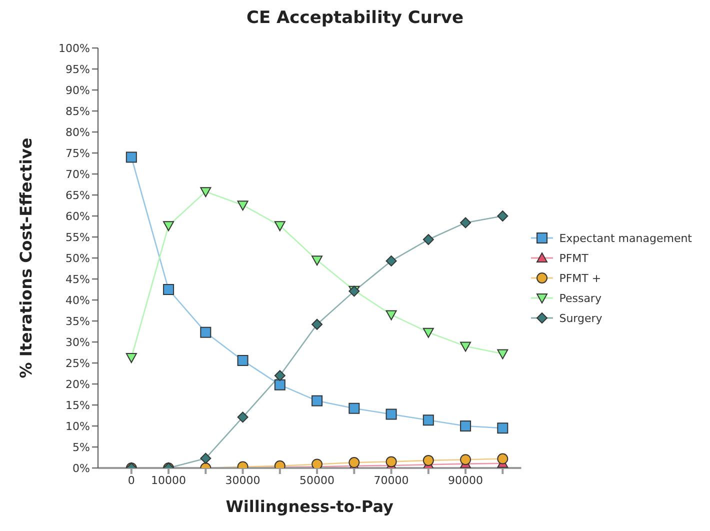  I want to click on chart-title: CE Acceptability Curve, so click(355, 19).